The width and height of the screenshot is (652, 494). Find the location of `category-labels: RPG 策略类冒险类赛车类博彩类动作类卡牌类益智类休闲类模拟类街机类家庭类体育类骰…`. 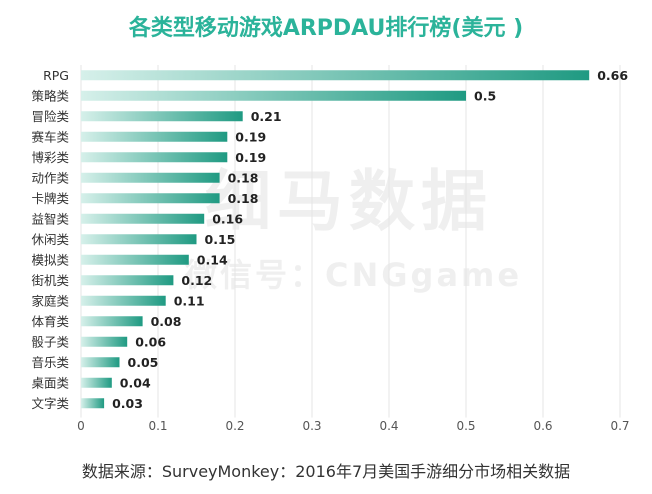

category-labels: RPG 策略类冒险类赛车类博彩类动作类卡牌类益智类休闲类模拟类街机类家庭类体育类骰… is located at coordinates (50, 239).